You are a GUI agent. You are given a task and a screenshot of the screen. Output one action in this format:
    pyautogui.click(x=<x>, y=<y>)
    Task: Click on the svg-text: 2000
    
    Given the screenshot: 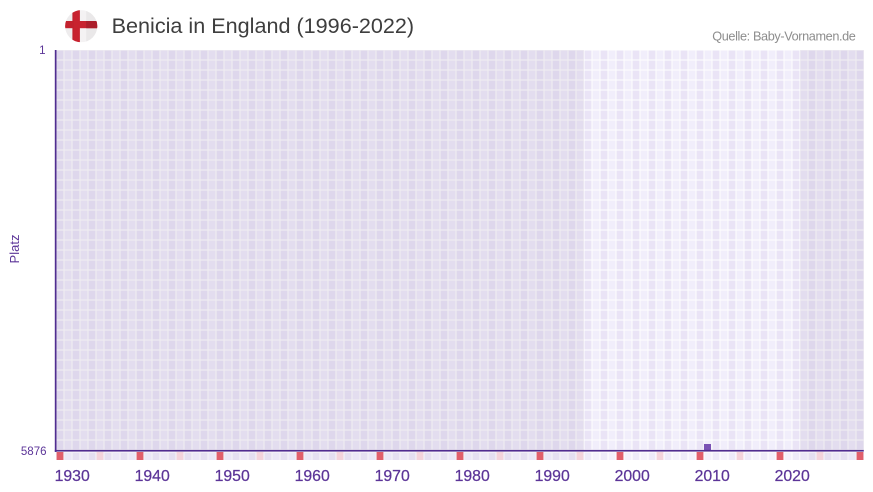 What is the action you would take?
    pyautogui.click(x=632, y=476)
    